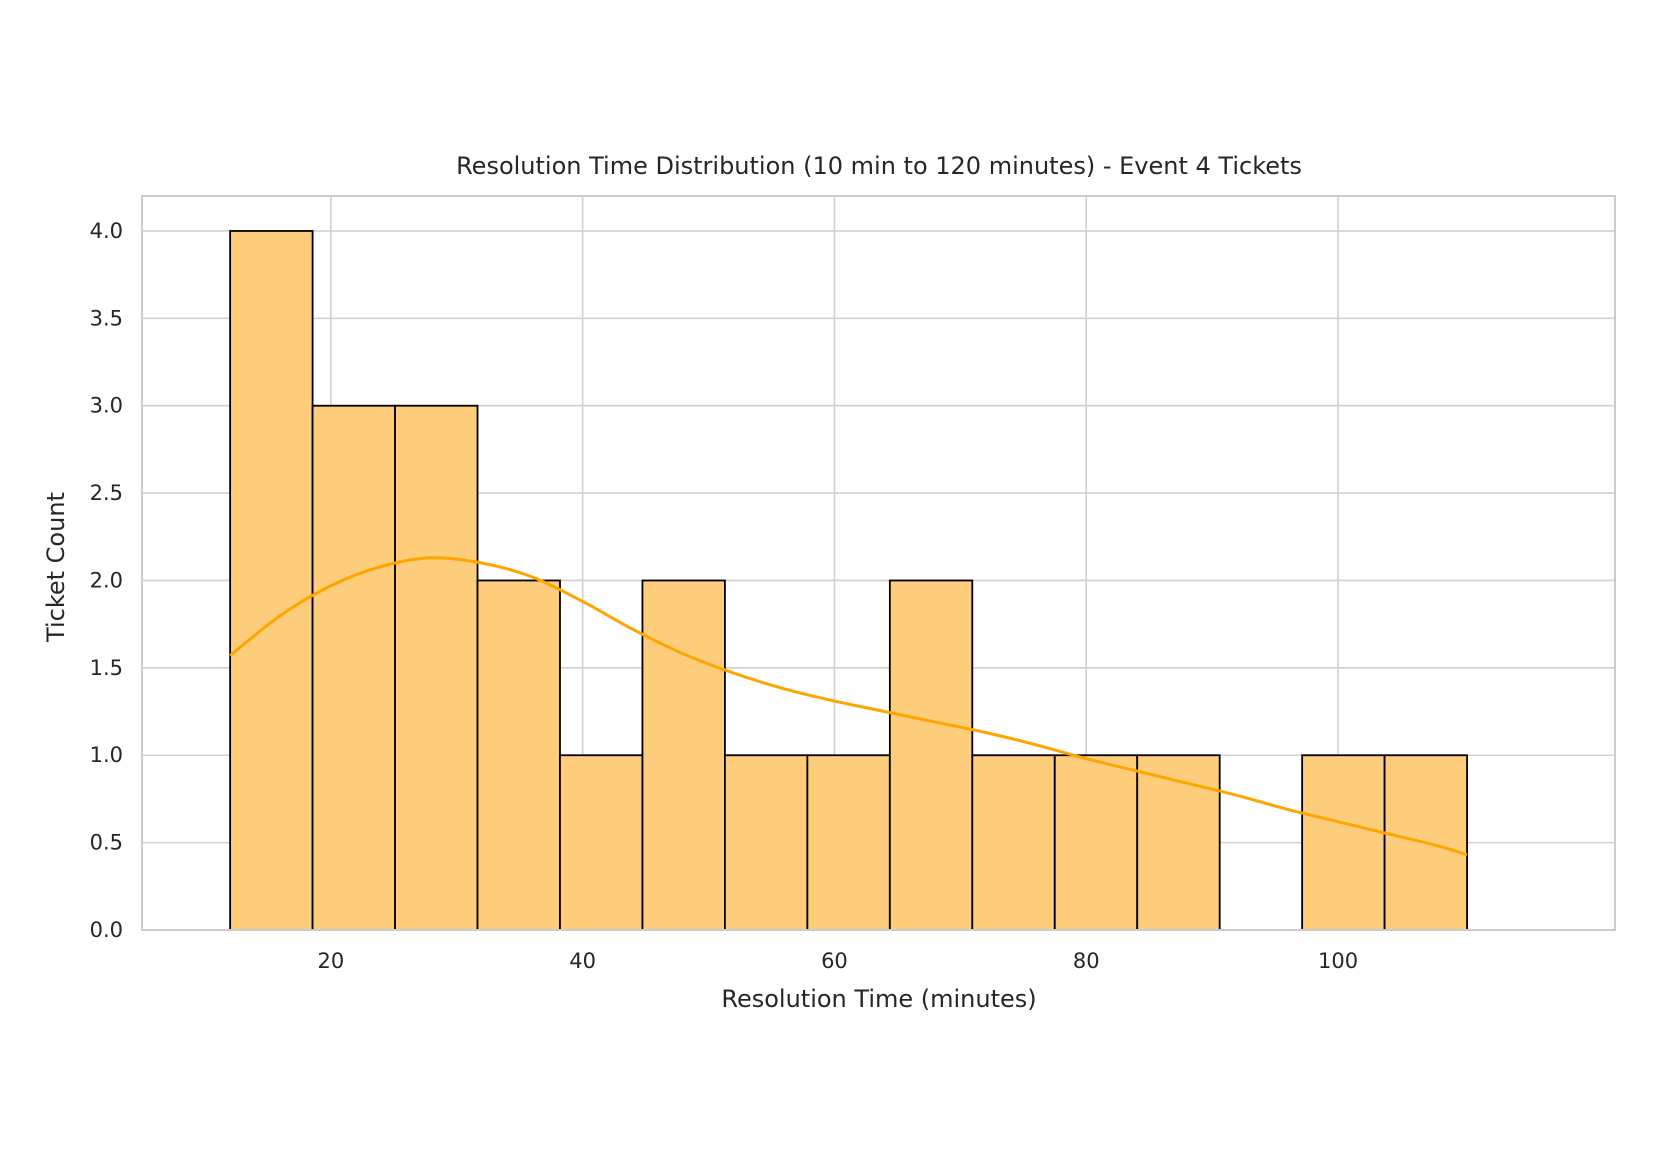 This screenshot has width=1661, height=1174. I want to click on x-axis-title: Resolution Time (minutes), so click(878, 999).